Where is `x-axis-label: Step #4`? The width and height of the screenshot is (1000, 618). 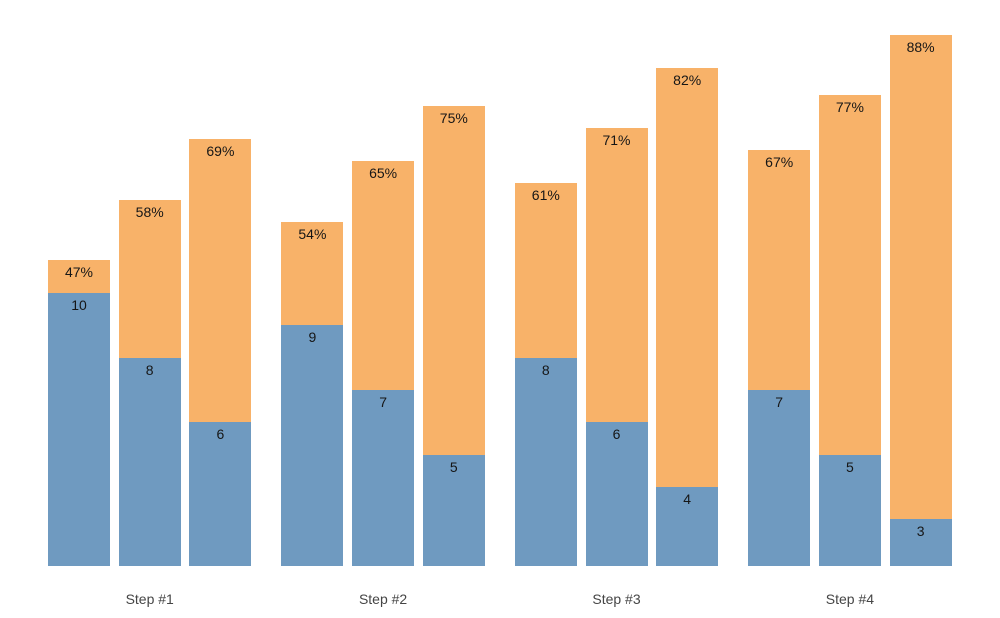
x-axis-label: Step #4 is located at coordinates (850, 599).